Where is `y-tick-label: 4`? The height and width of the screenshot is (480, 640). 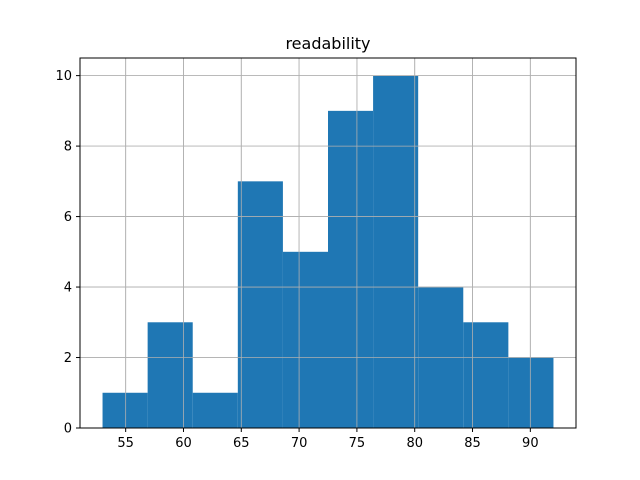
y-tick-label: 4 is located at coordinates (68, 288).